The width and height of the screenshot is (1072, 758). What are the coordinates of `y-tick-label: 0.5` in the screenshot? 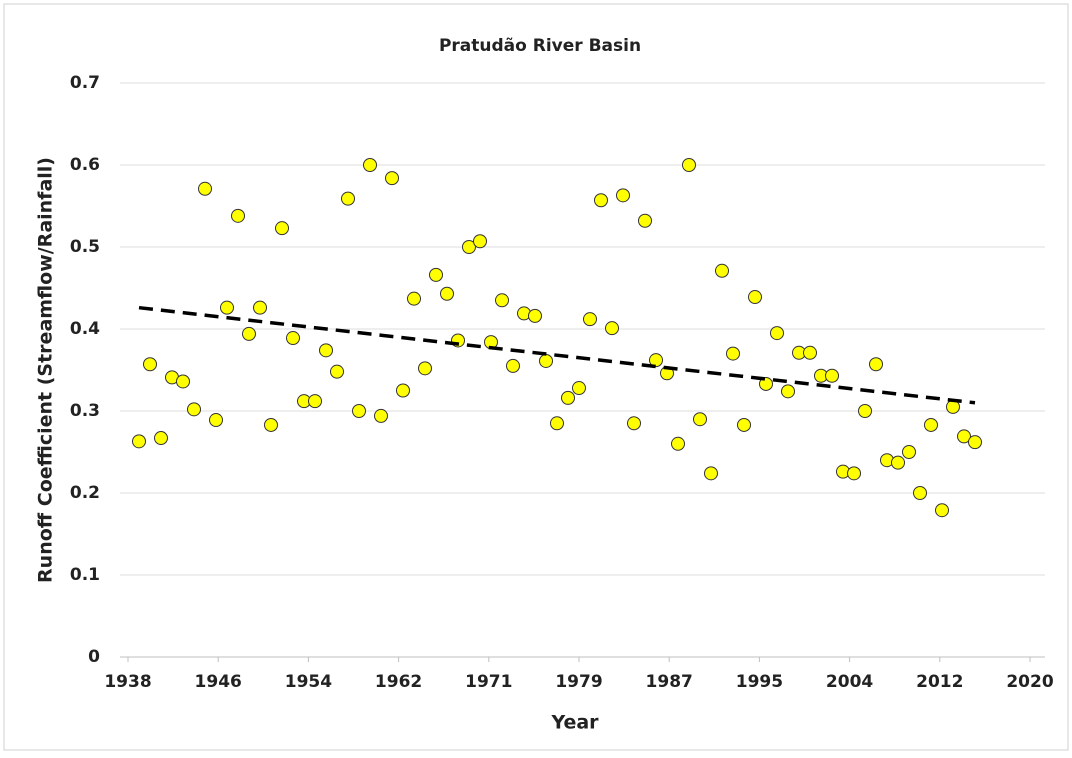 It's located at (85, 247).